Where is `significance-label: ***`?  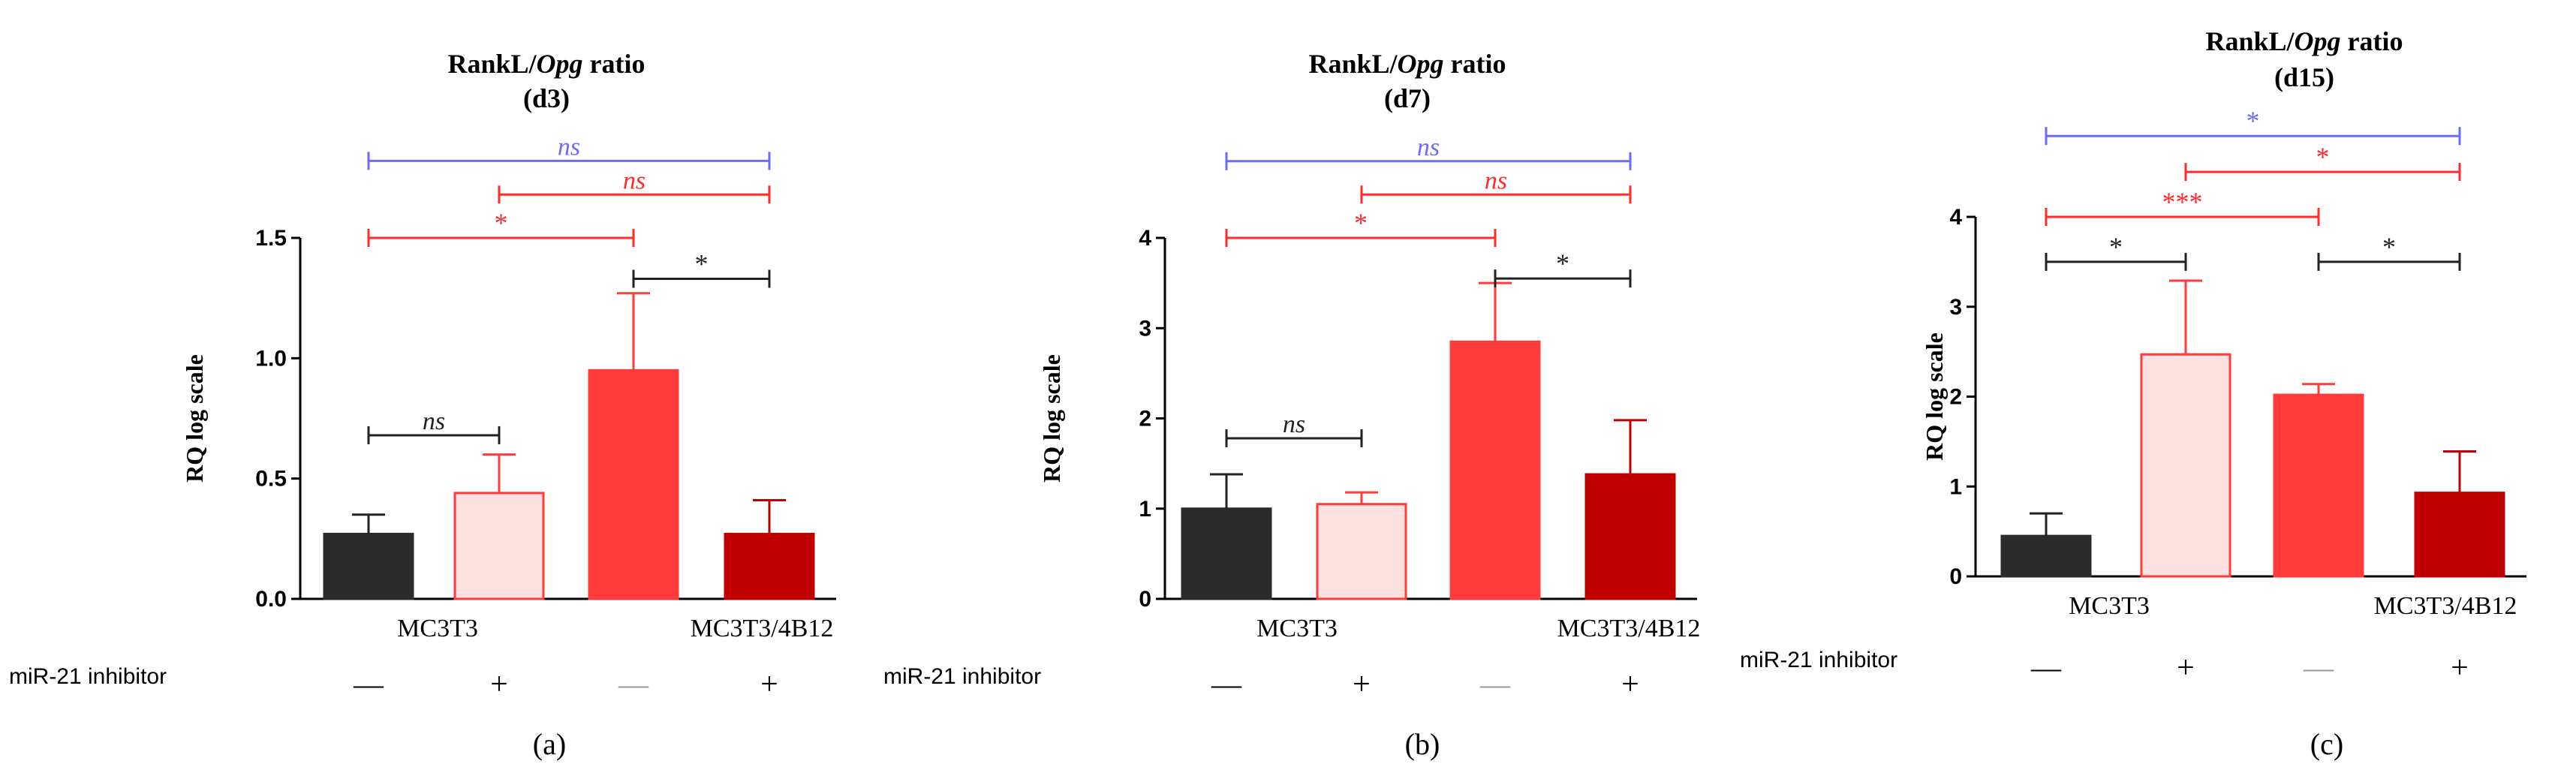
significance-label: *** is located at coordinates (2182, 202).